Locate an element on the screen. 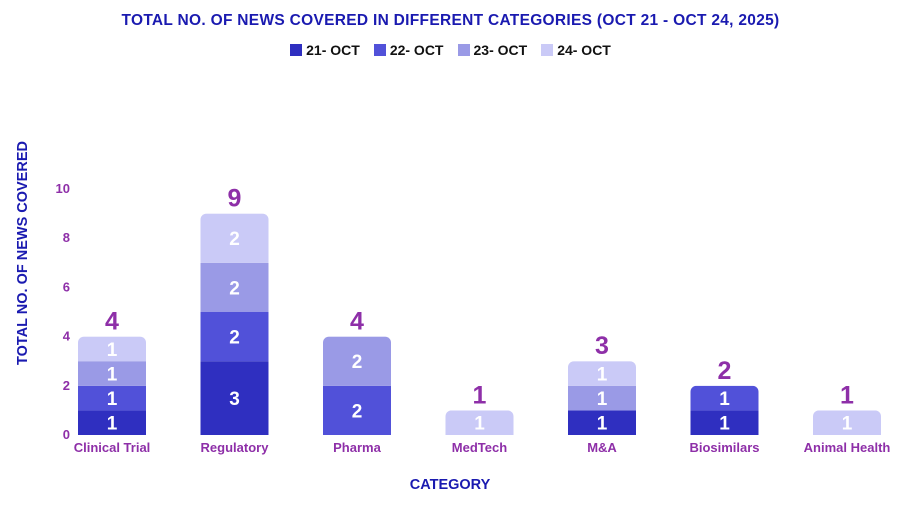 This screenshot has height=507, width=901. bar-group: 3 2 2 2 9 Regulatory is located at coordinates (235, 320).